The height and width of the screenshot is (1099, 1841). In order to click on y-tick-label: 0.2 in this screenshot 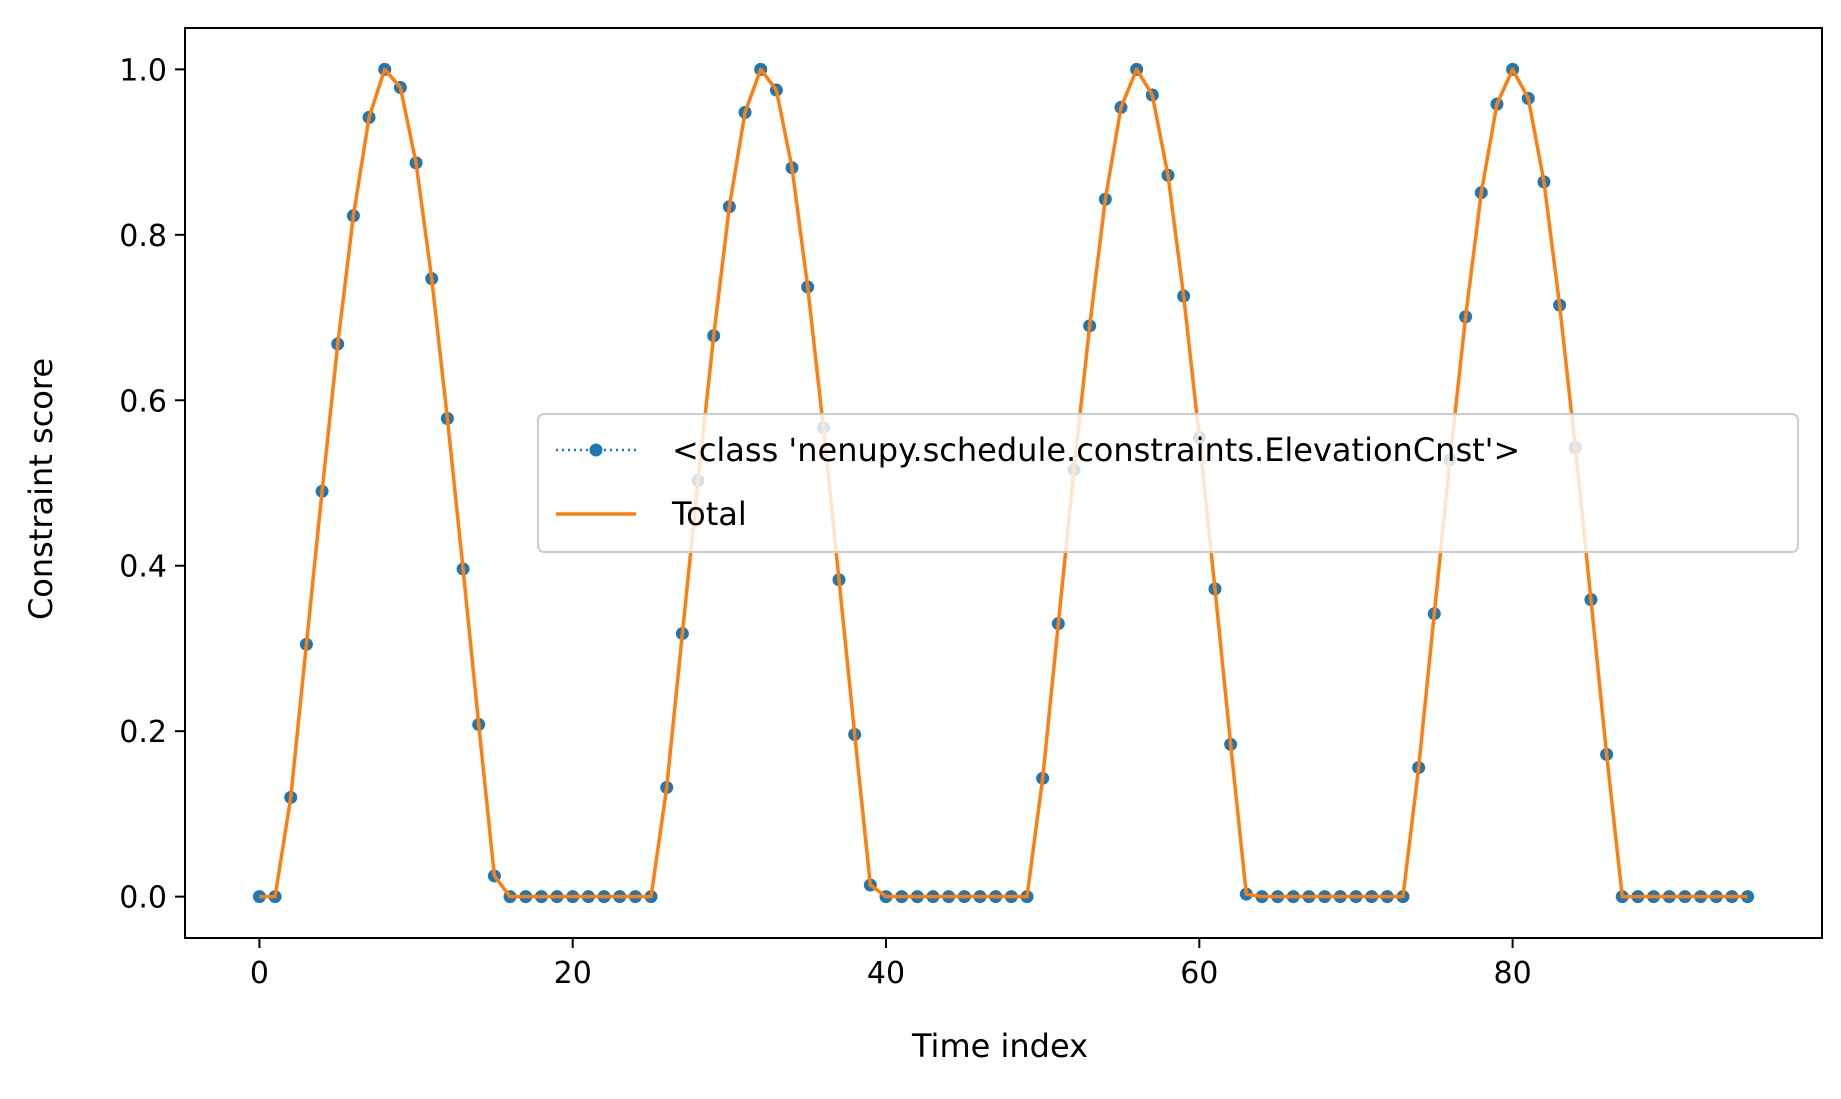, I will do `click(143, 732)`.